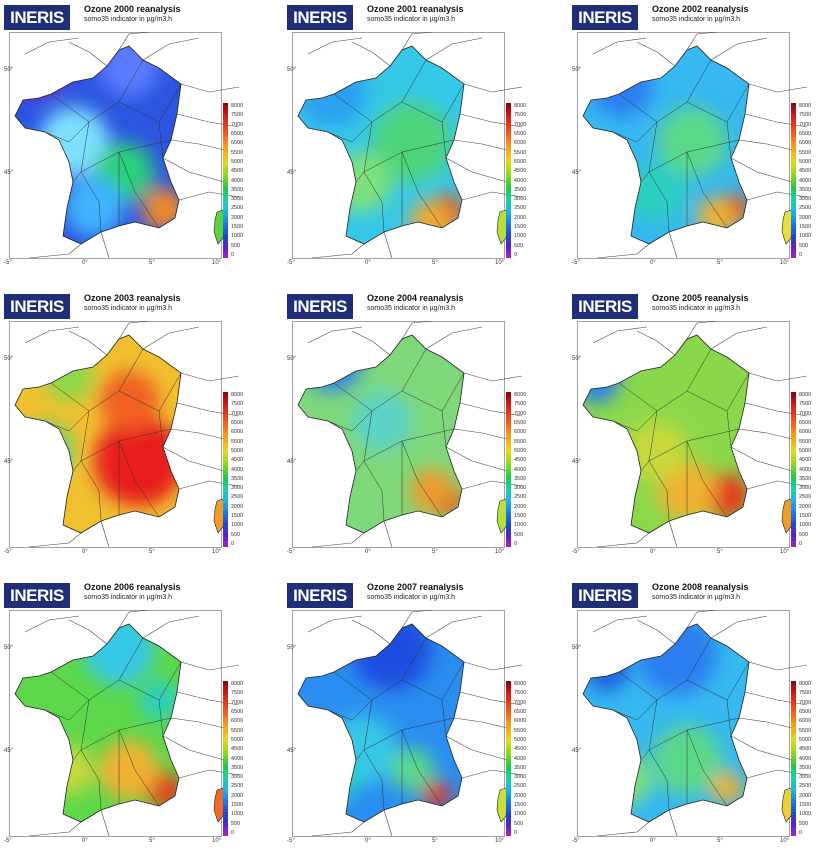 The image size is (817, 850). Describe the element at coordinates (520, 106) in the screenshot. I see `colorbar-tick: 8000` at that location.